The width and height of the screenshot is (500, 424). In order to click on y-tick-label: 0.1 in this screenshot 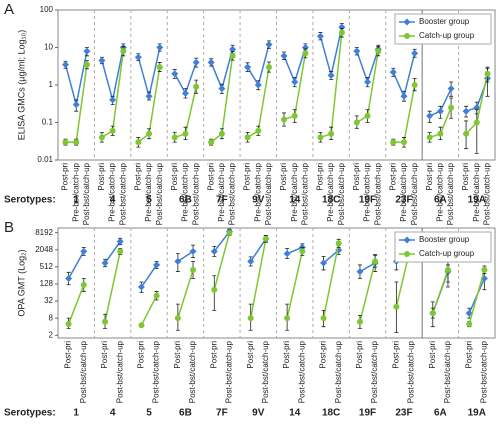, I will do `click(48, 122)`.